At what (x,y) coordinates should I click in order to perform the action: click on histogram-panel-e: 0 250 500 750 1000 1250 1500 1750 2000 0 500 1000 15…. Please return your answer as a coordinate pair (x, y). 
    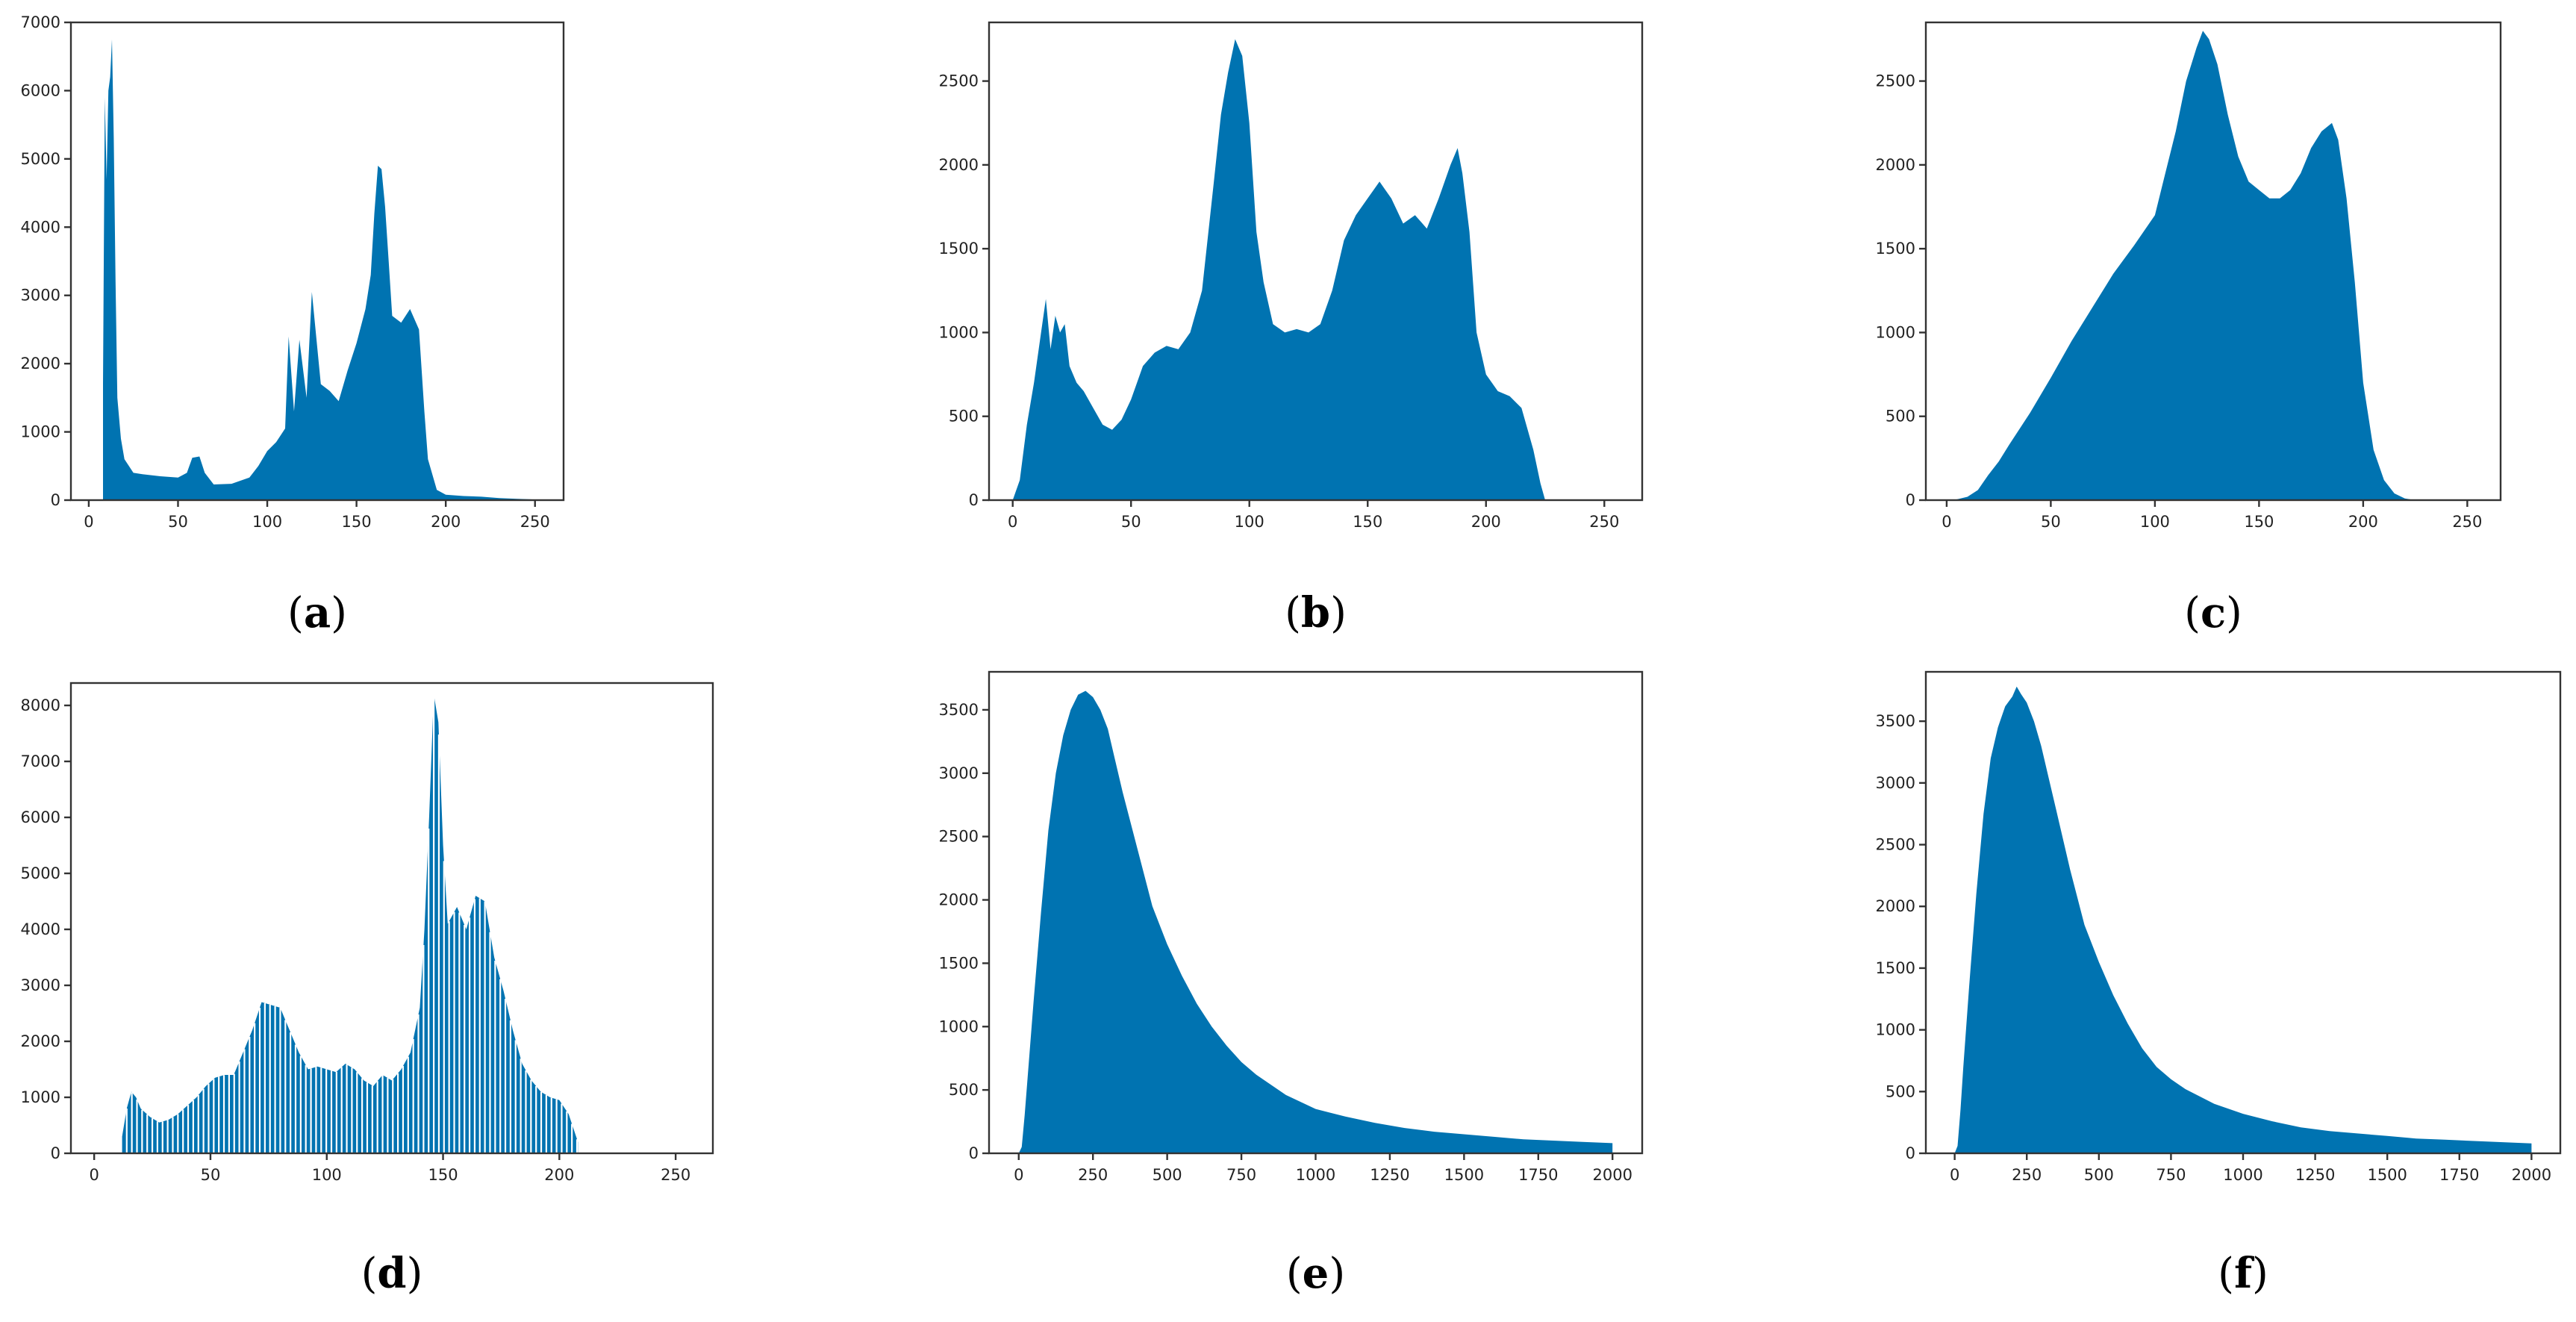
    Looking at the image, I should click on (1291, 984).